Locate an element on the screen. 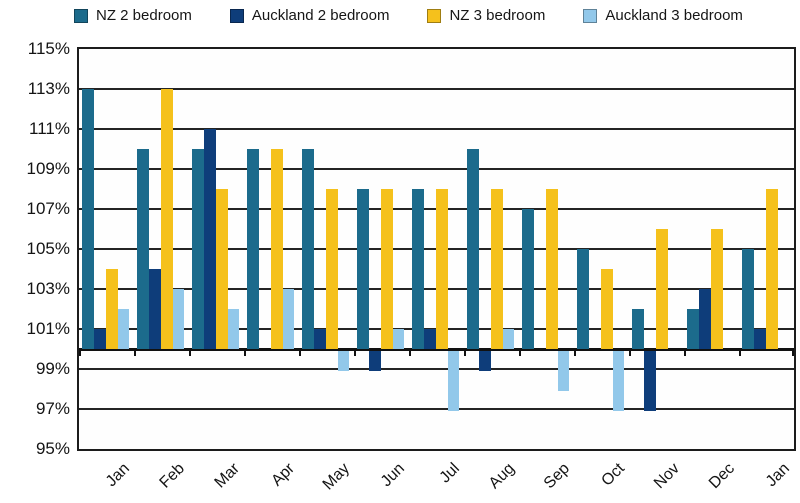  legend-label-auckland-3-bedroom: Auckland 3 bedroom is located at coordinates (674, 15).